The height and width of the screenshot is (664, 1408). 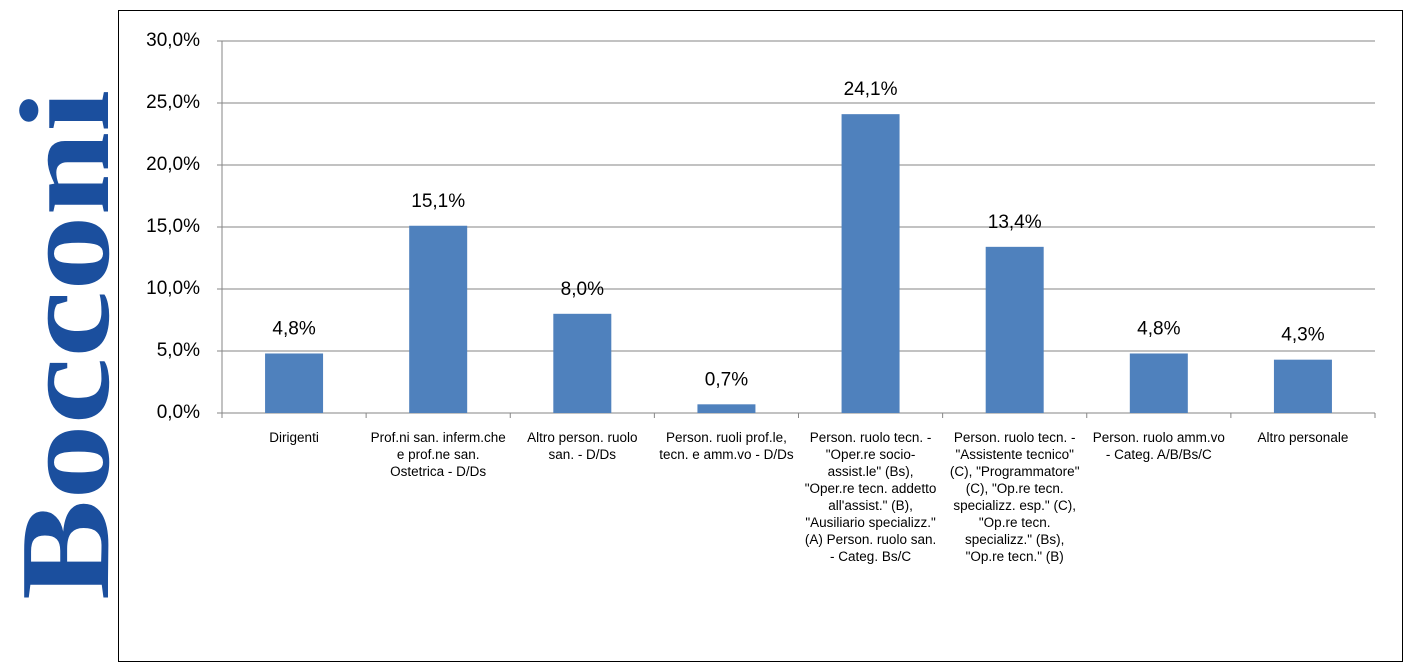 I want to click on data-label: 24,1%, so click(x=871, y=89).